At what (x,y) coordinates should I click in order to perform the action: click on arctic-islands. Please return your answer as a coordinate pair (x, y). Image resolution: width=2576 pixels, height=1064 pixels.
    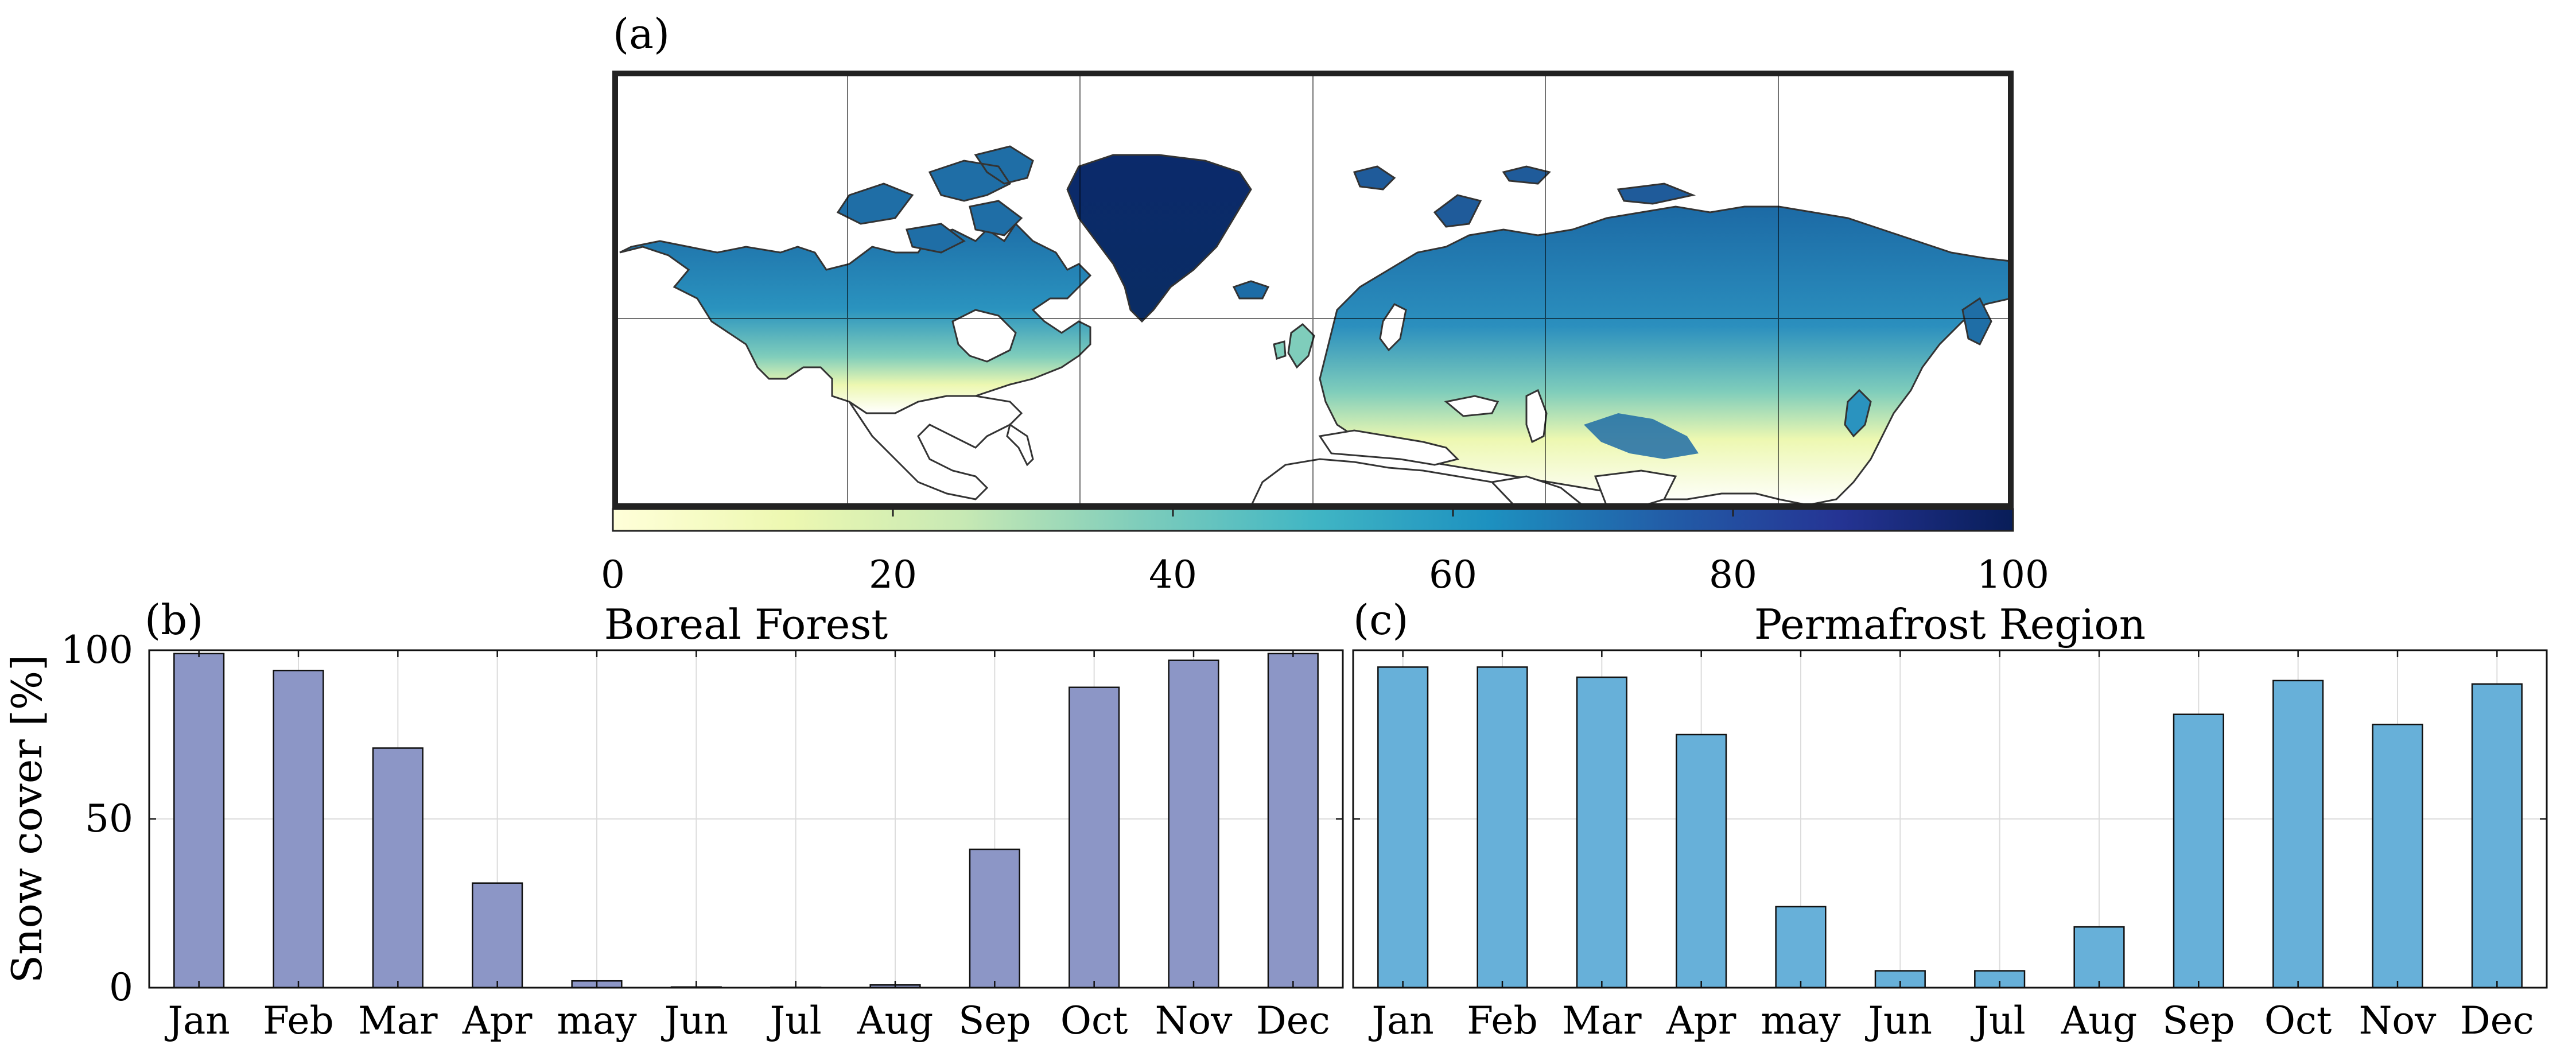
    Looking at the image, I should click on (935, 199).